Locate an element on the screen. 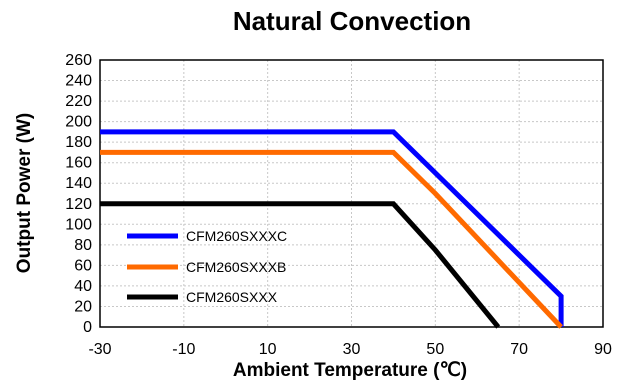 The image size is (627, 383). y-axis-ticks: 0 20 40 60 80 100 120 140 160 180 200 220 240 260 is located at coordinates (78, 194).